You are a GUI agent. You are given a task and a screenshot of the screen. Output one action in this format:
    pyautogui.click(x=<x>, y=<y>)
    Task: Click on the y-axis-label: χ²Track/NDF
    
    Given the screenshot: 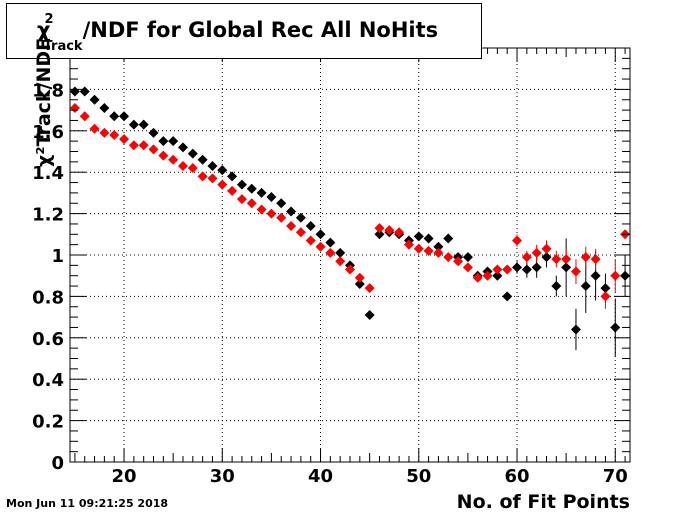 What is the action you would take?
    pyautogui.click(x=44, y=102)
    